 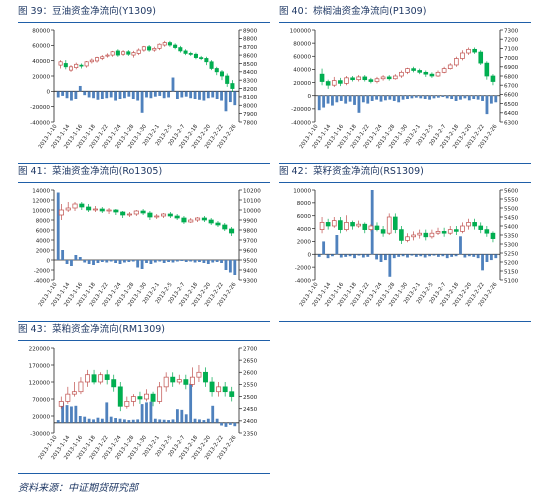 I want to click on left-tick-label: 0, so click(x=309, y=97).